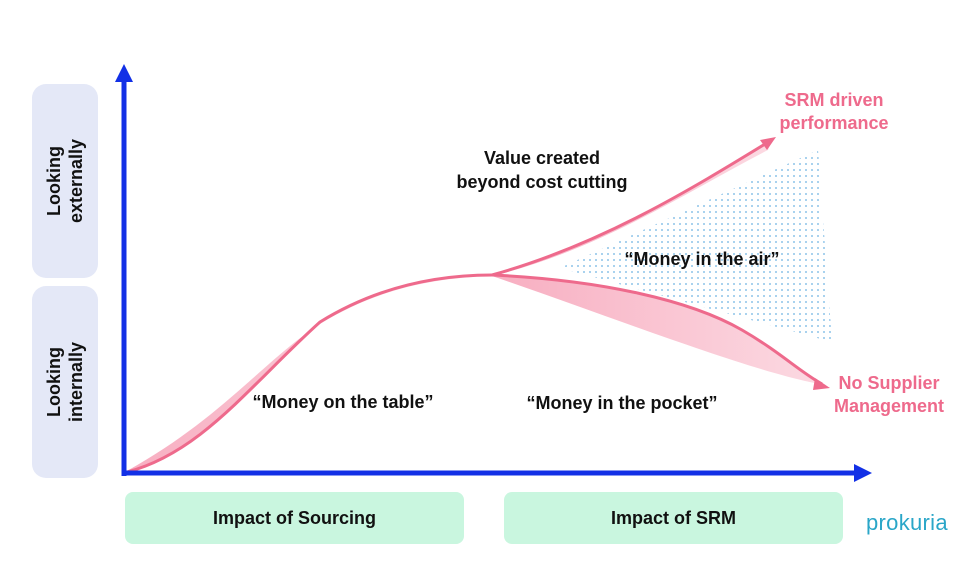  I want to click on x-axis-arrowhead, so click(863, 473).